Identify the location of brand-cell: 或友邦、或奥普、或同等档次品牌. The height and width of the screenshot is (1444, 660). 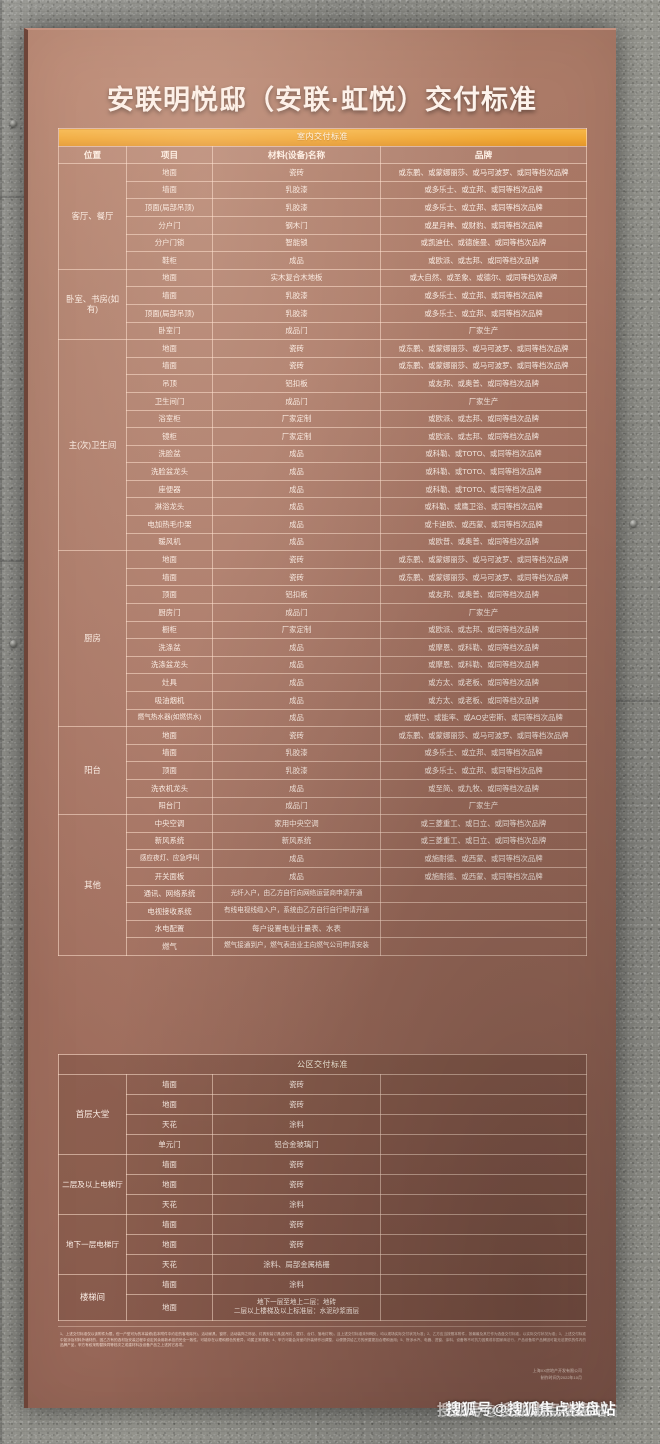
(483, 383).